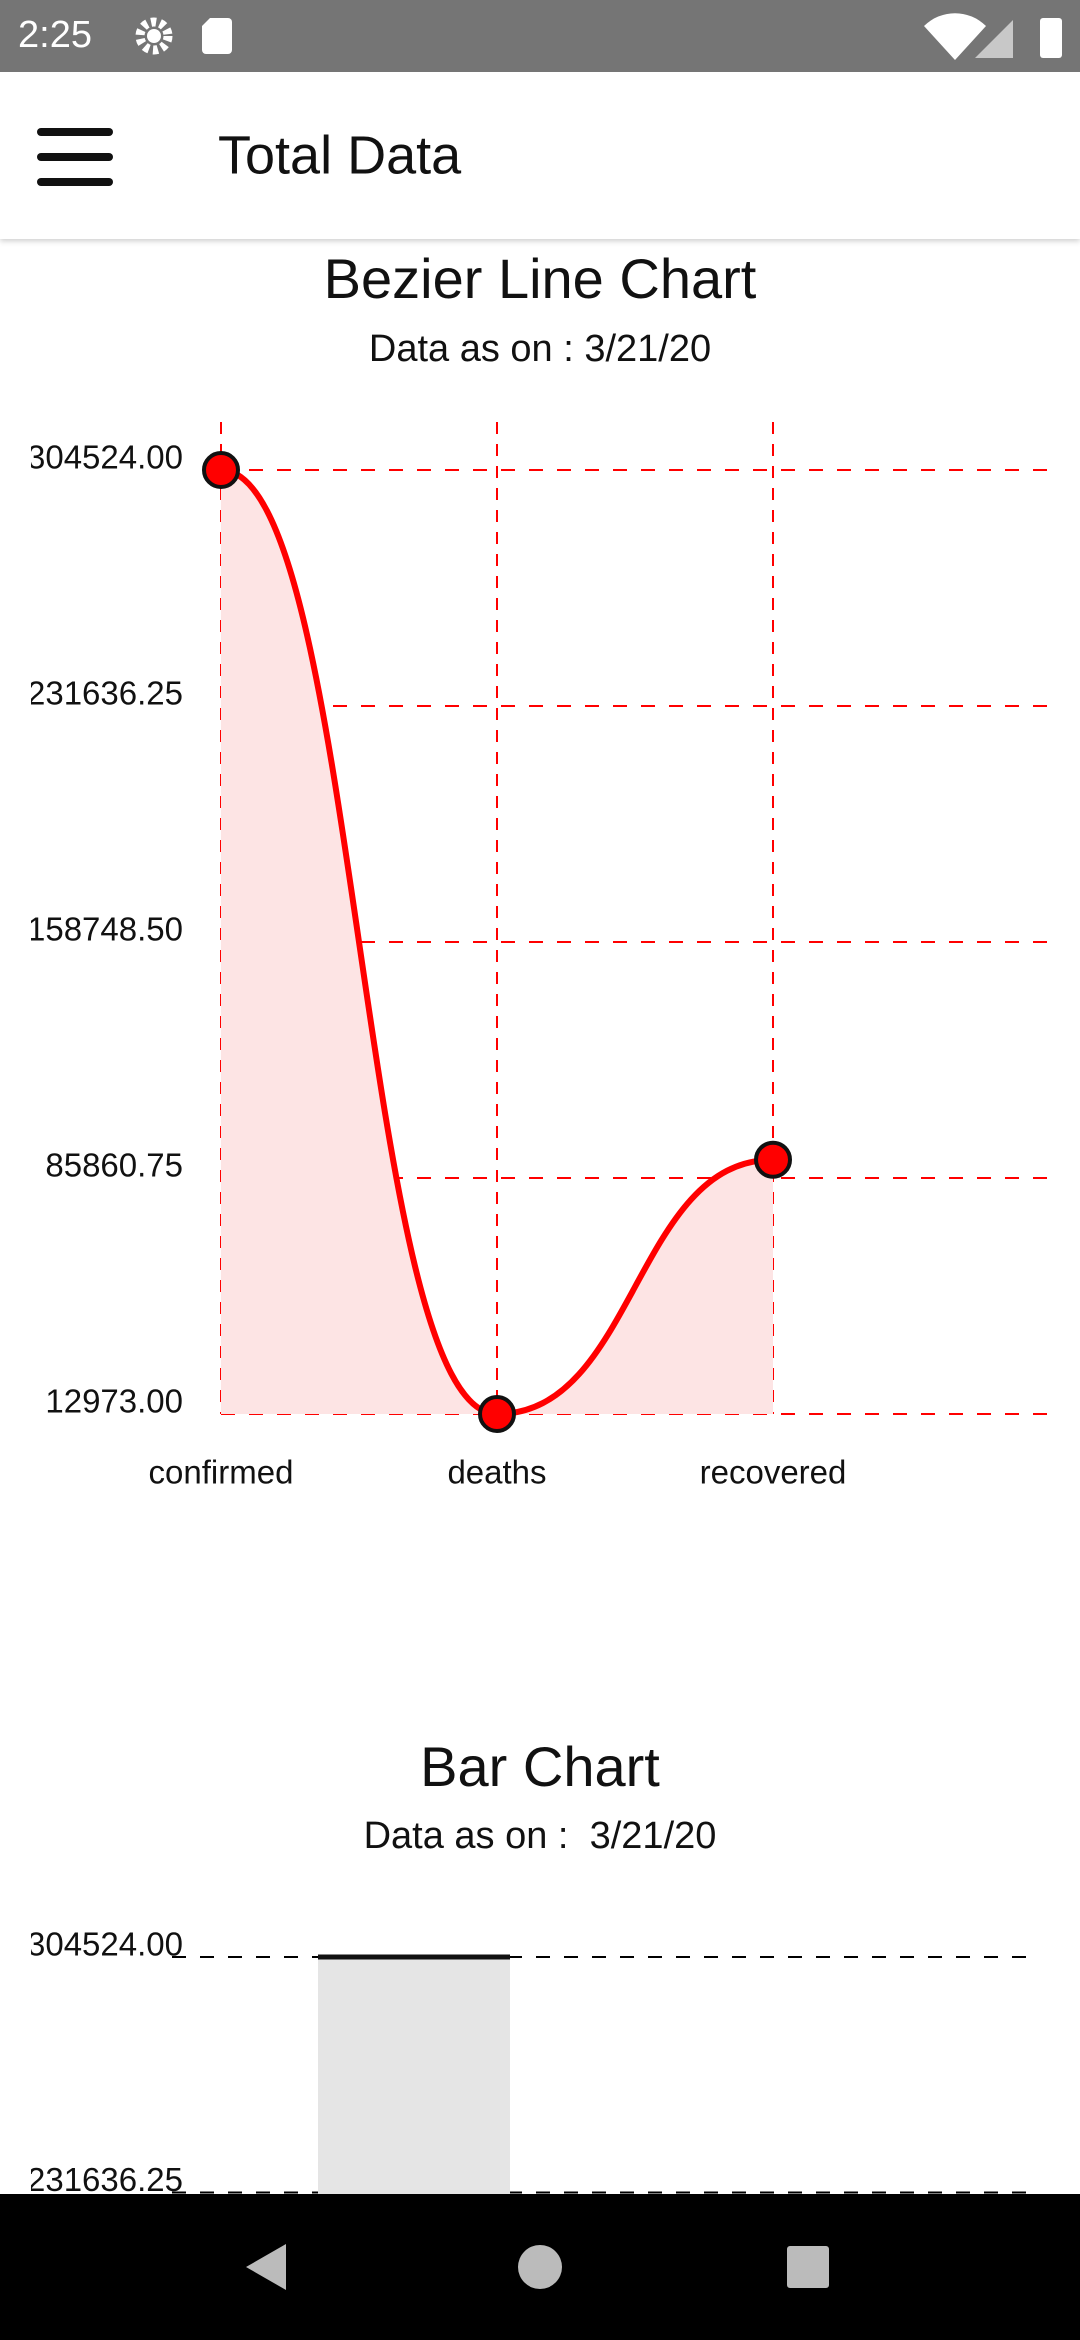  What do you see at coordinates (114, 1401) in the screenshot?
I see `y-tick-label: 12973.00` at bounding box center [114, 1401].